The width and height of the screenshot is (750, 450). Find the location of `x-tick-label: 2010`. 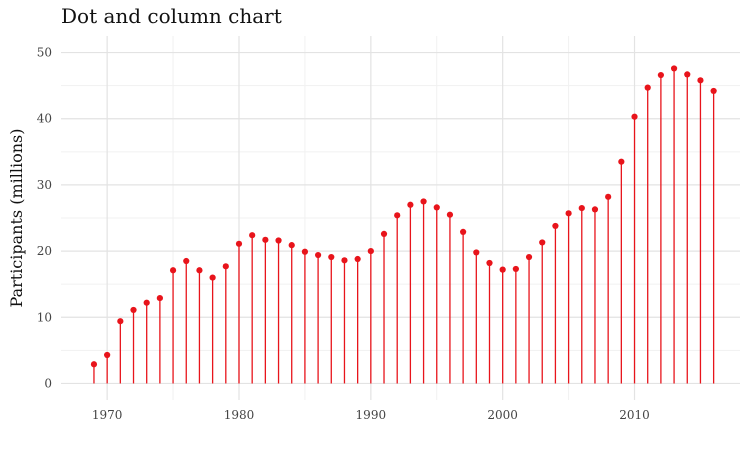

x-tick-label: 2010 is located at coordinates (634, 415).